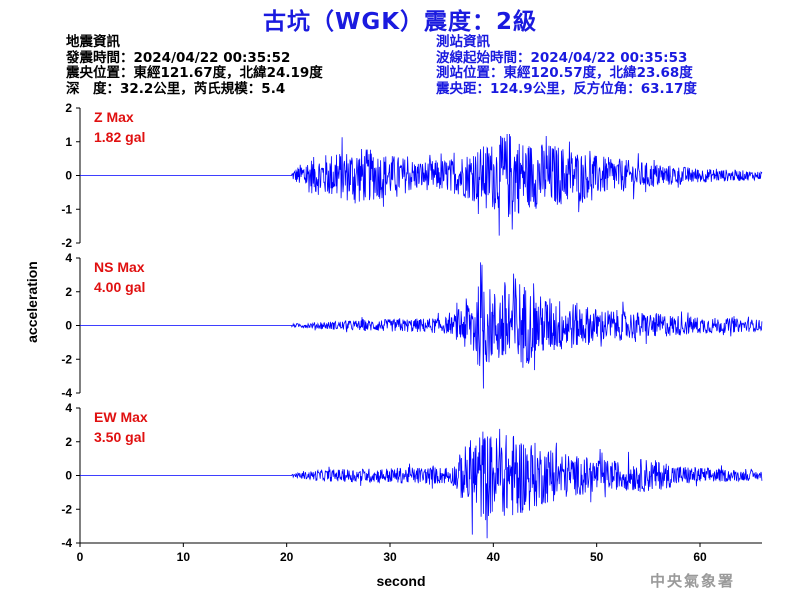  Describe the element at coordinates (66, 359) in the screenshot. I see `y-tick-label-ns: -2` at that location.